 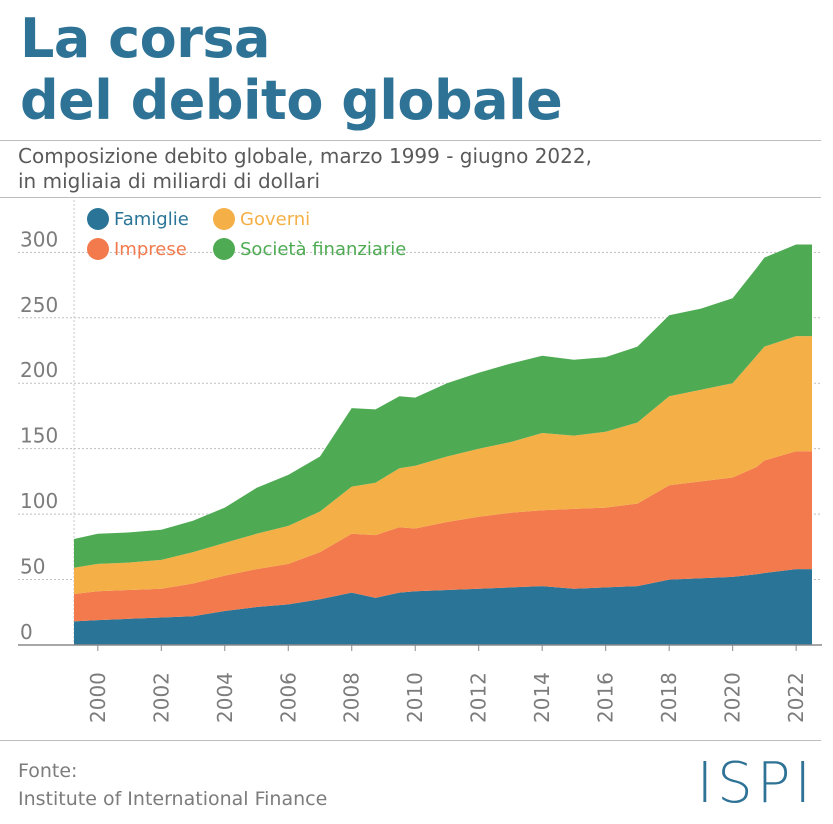 I want to click on source-label: Fonte:, so click(x=48, y=771).